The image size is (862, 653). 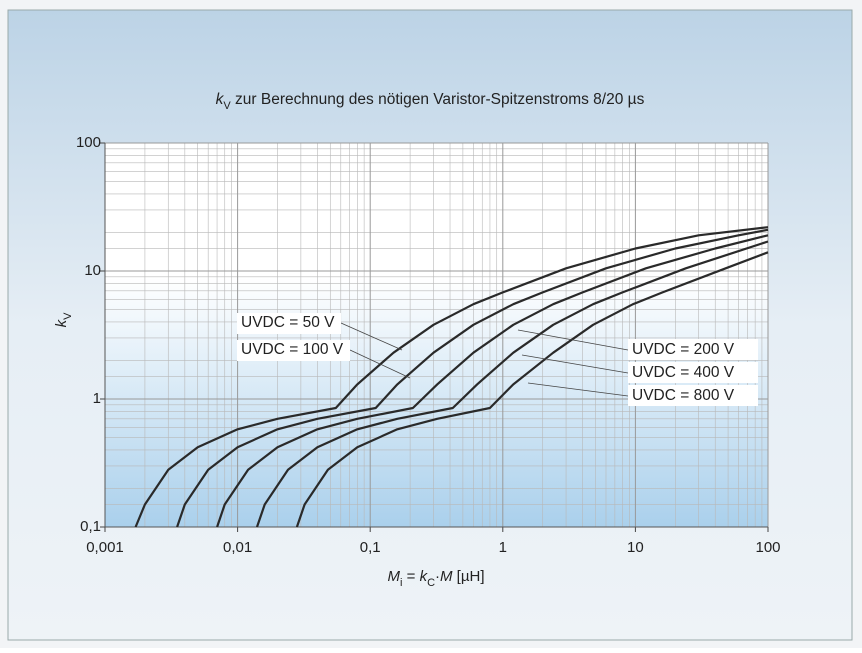 I want to click on title-symbol: k, so click(x=220, y=99).